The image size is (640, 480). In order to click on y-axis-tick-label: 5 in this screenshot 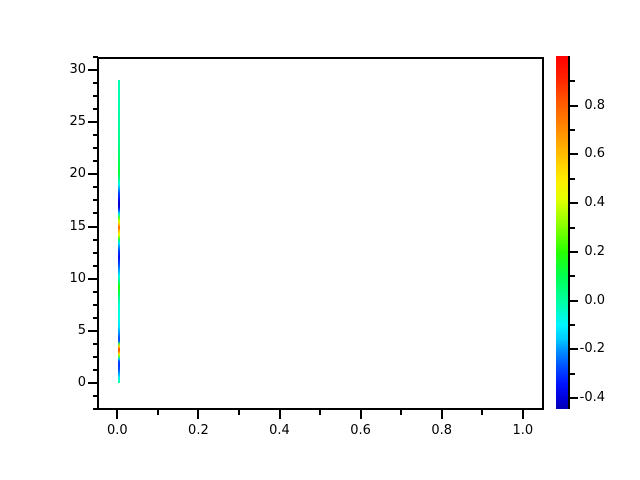, I will do `click(81, 330)`.